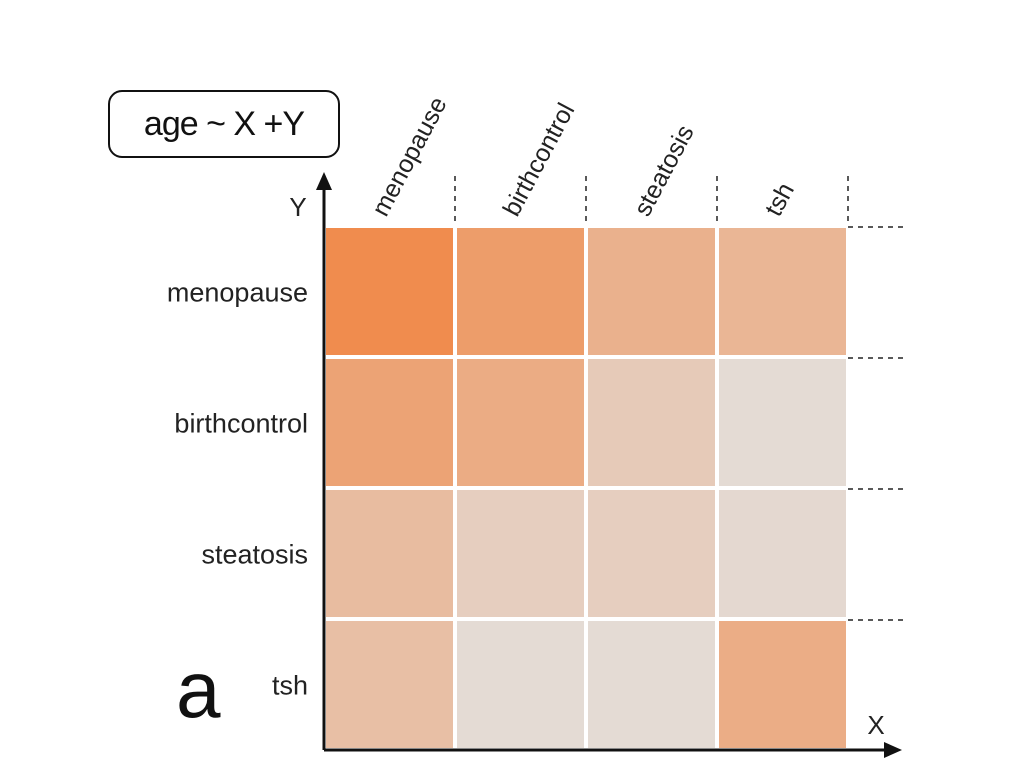 This screenshot has height=768, width=1024. What do you see at coordinates (664, 171) in the screenshot?
I see `x-tick-label-steatosis: steatosis` at bounding box center [664, 171].